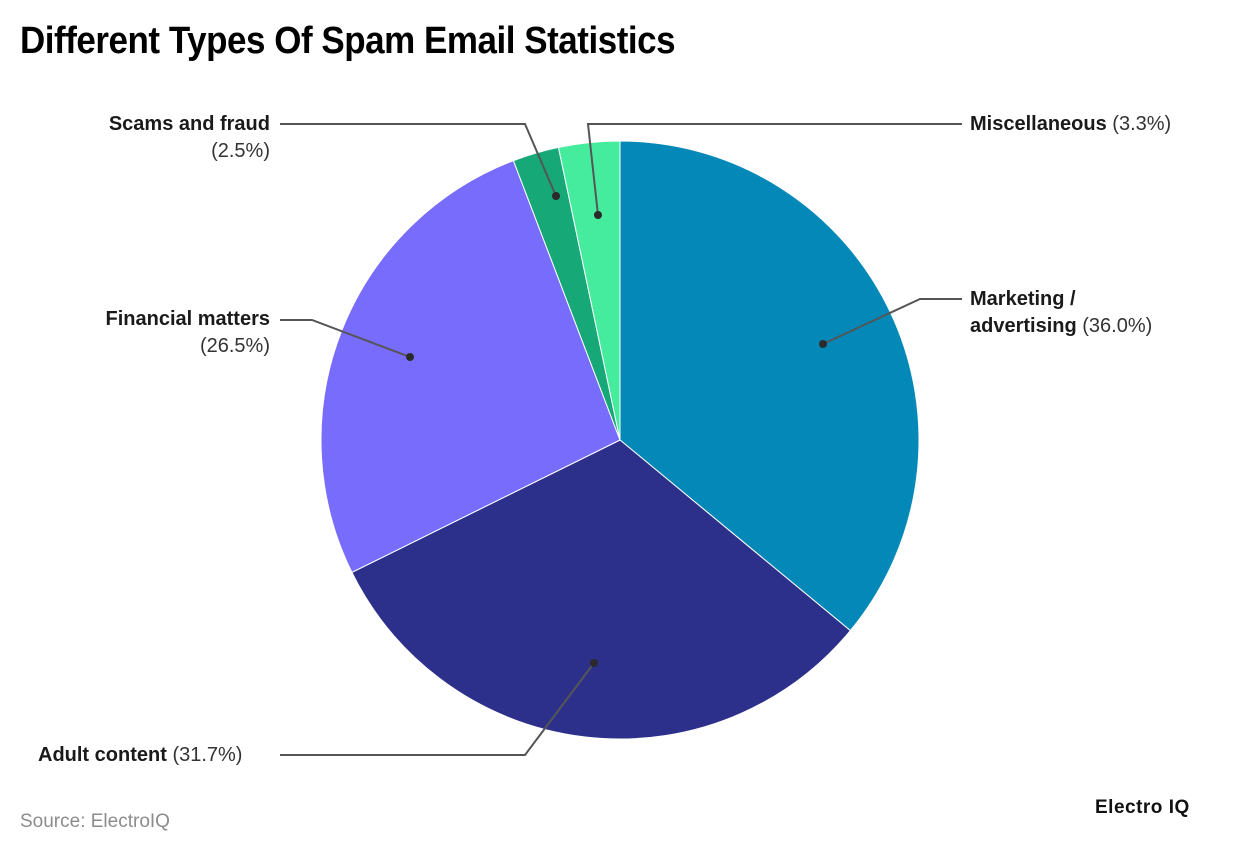 This screenshot has height=856, width=1240. What do you see at coordinates (1023, 299) in the screenshot?
I see `label-marketing-name: Marketing /` at bounding box center [1023, 299].